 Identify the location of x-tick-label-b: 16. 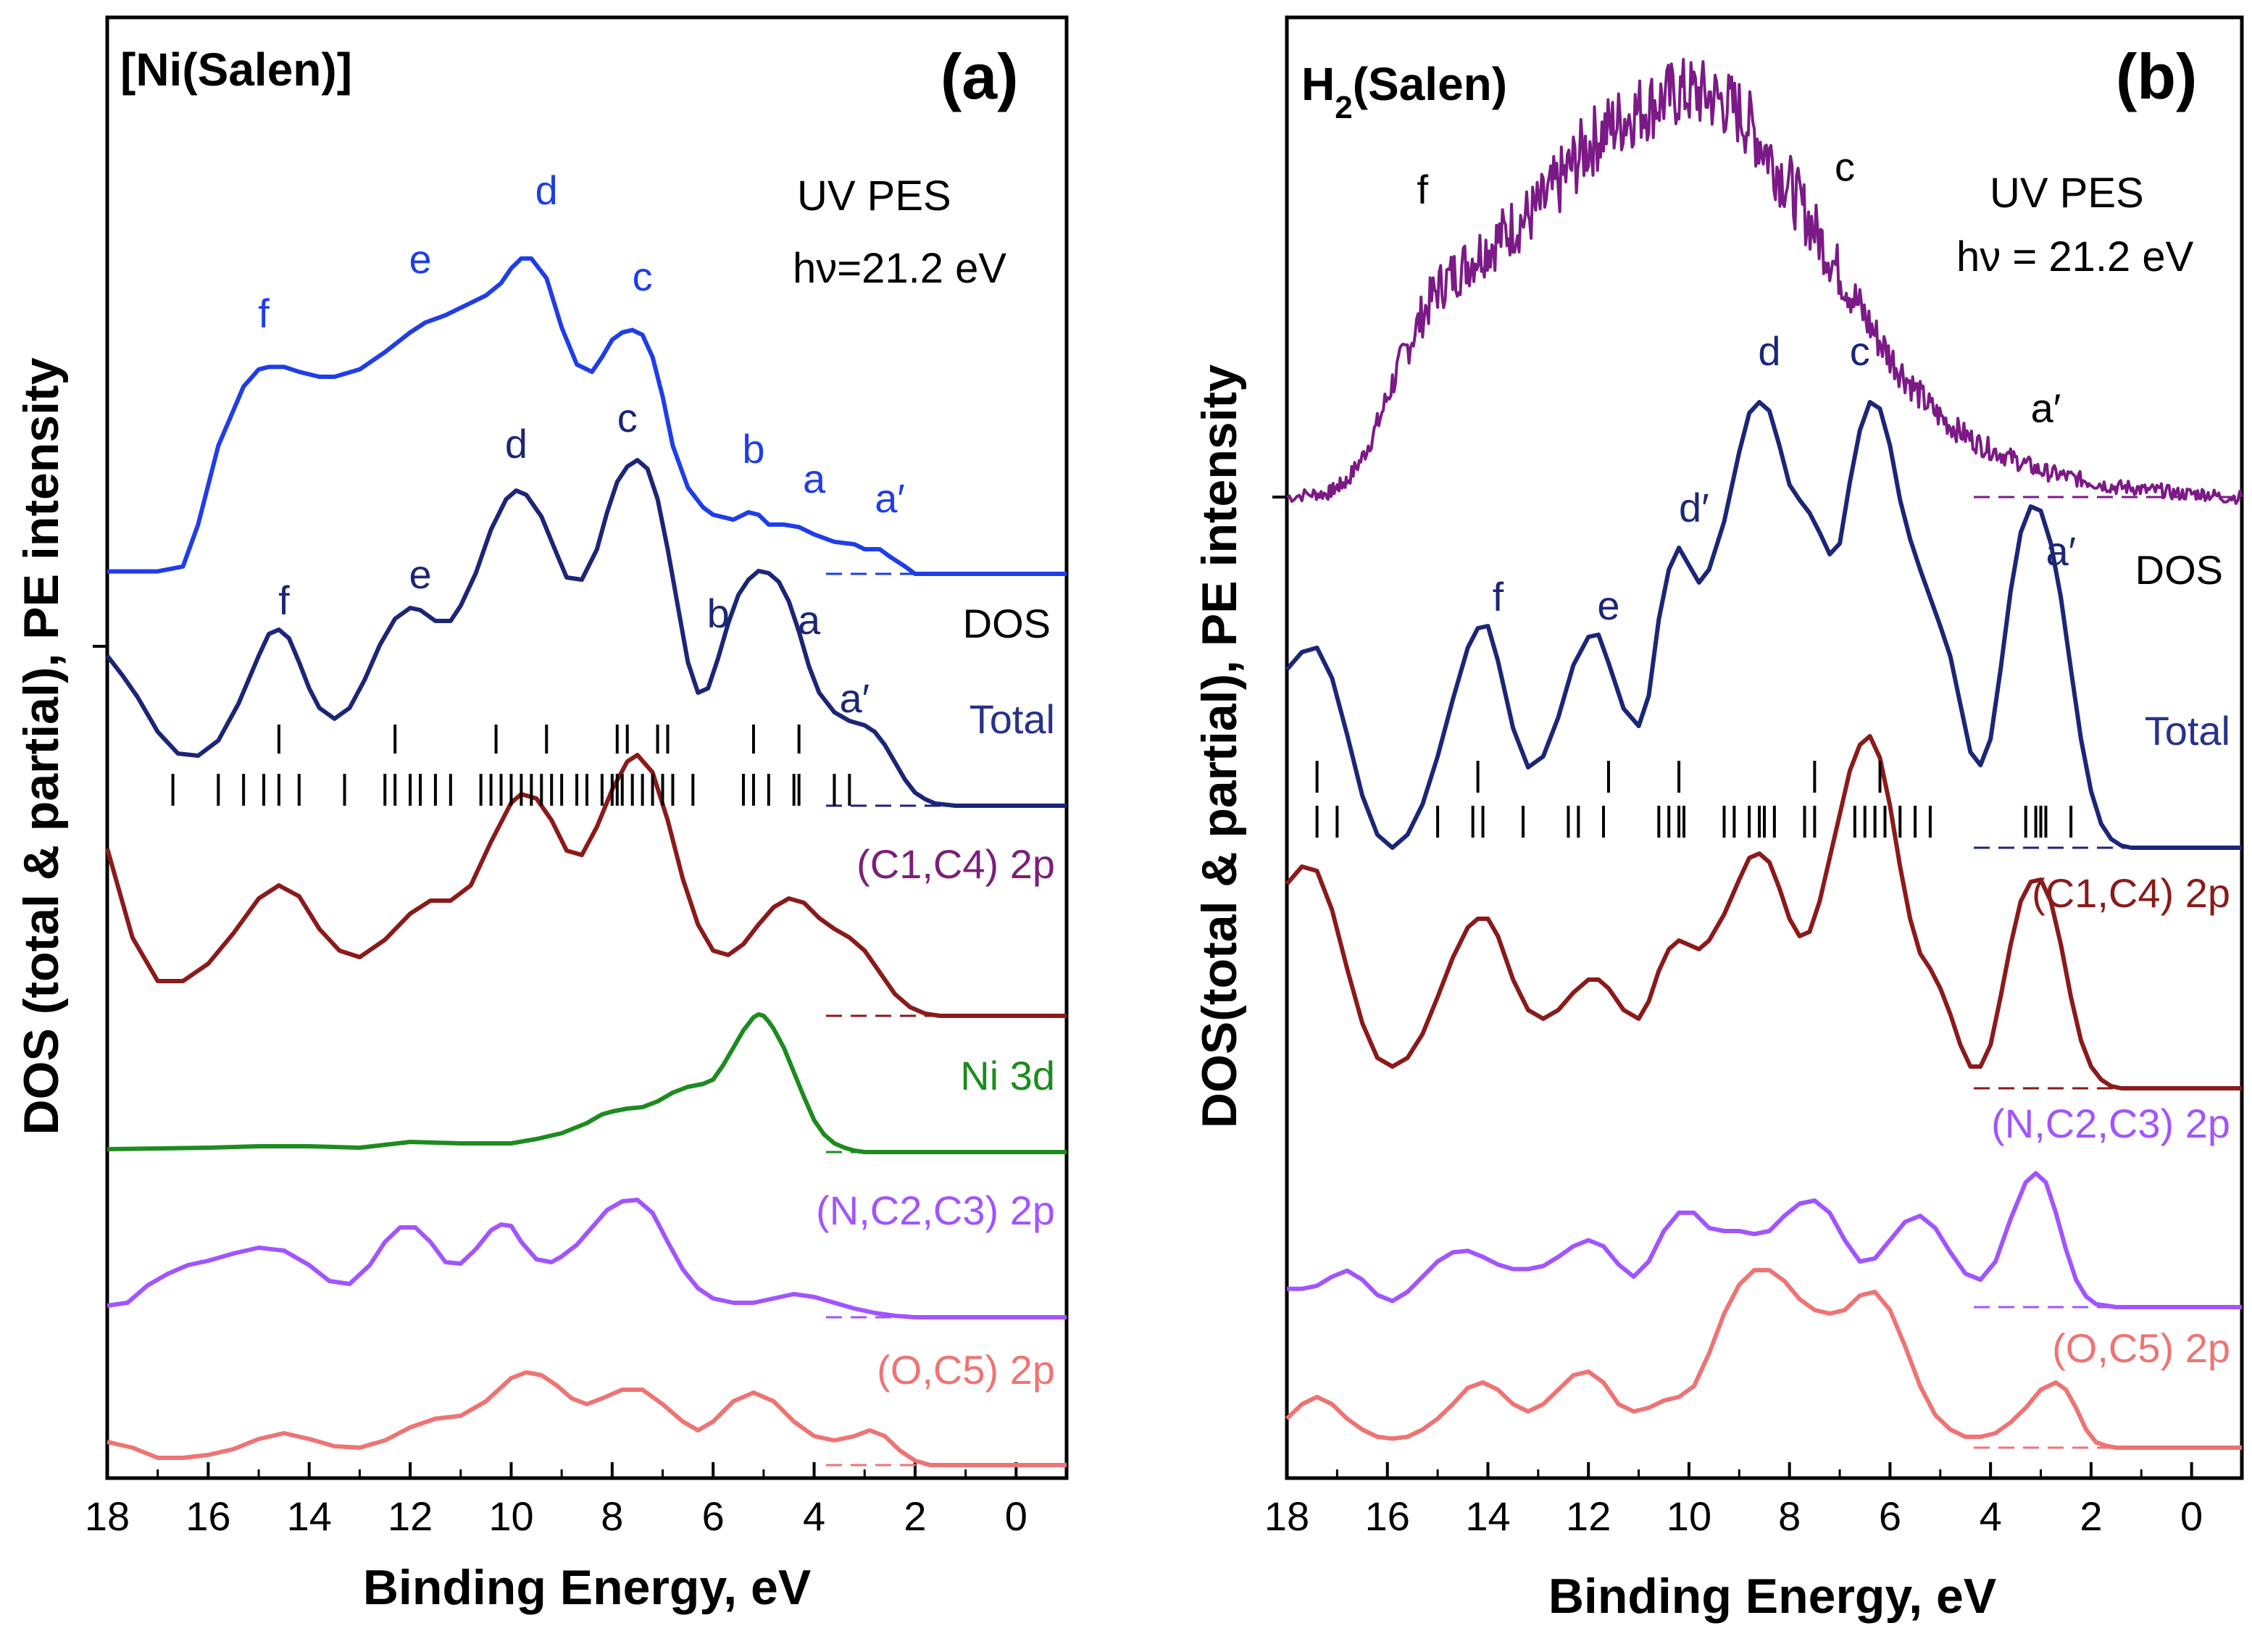
(1387, 1516).